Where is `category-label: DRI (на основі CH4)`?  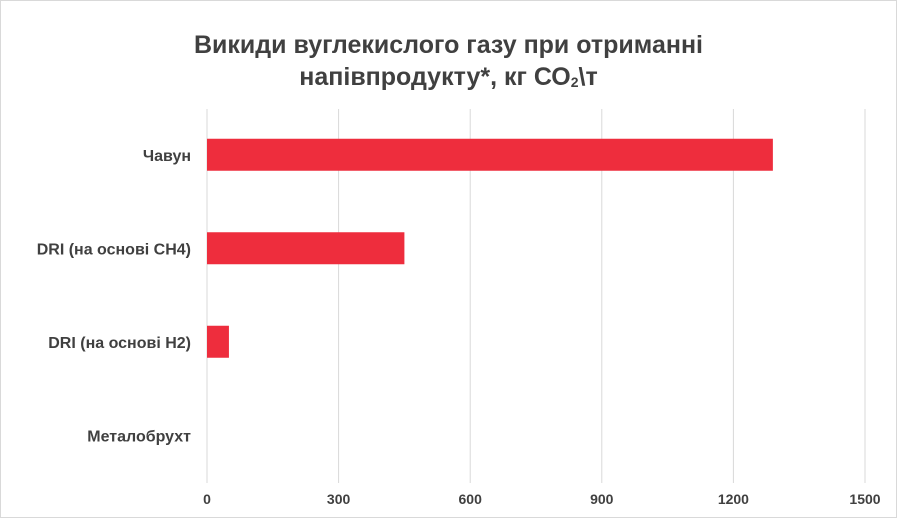 category-label: DRI (на основі CH4) is located at coordinates (114, 249).